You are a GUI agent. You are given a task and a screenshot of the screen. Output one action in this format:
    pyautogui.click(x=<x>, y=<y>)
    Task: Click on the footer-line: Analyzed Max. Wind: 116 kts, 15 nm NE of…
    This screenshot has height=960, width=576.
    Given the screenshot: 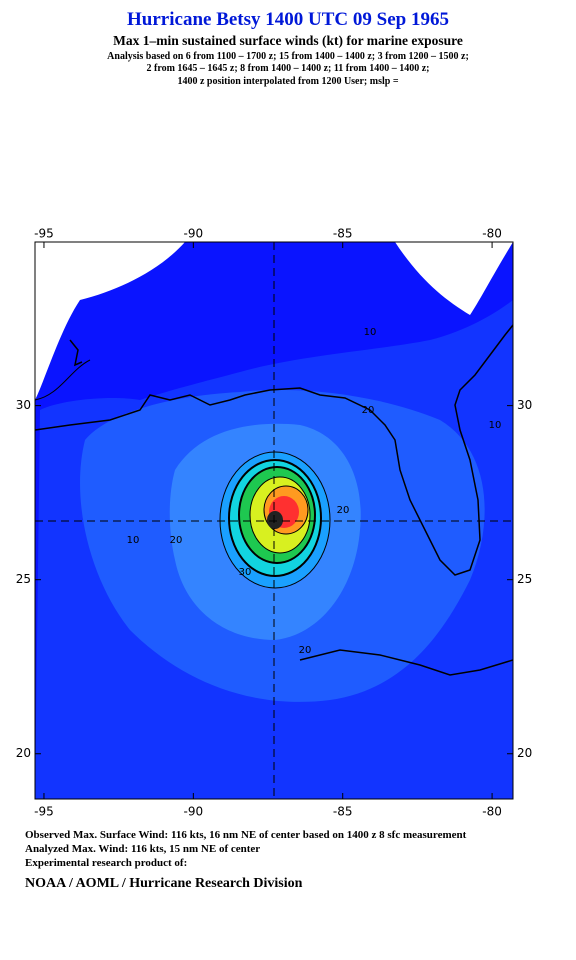 What is the action you would take?
    pyautogui.click(x=143, y=849)
    